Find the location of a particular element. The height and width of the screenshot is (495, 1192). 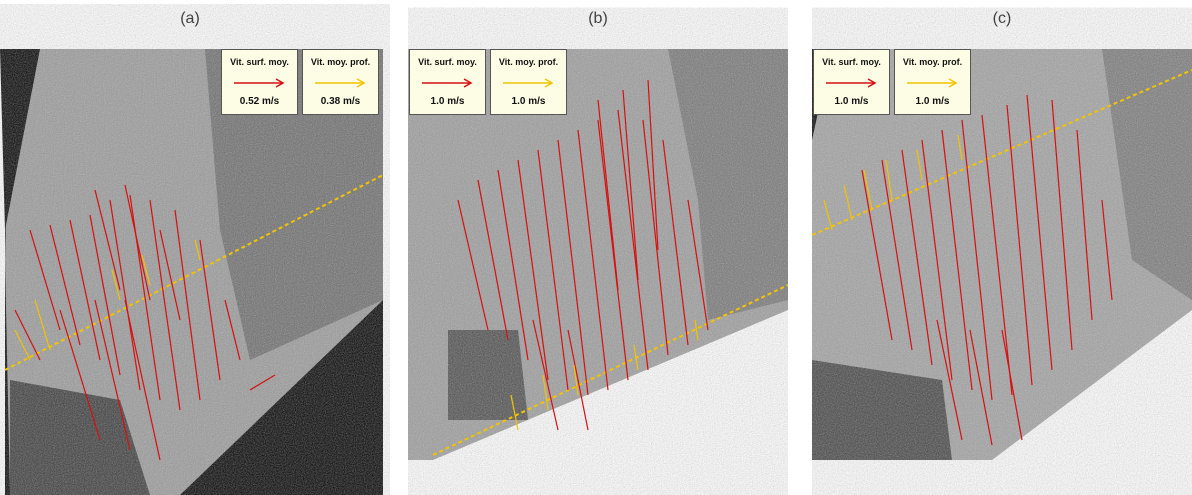

depth-legend-value: 0.38 m/s is located at coordinates (340, 101).